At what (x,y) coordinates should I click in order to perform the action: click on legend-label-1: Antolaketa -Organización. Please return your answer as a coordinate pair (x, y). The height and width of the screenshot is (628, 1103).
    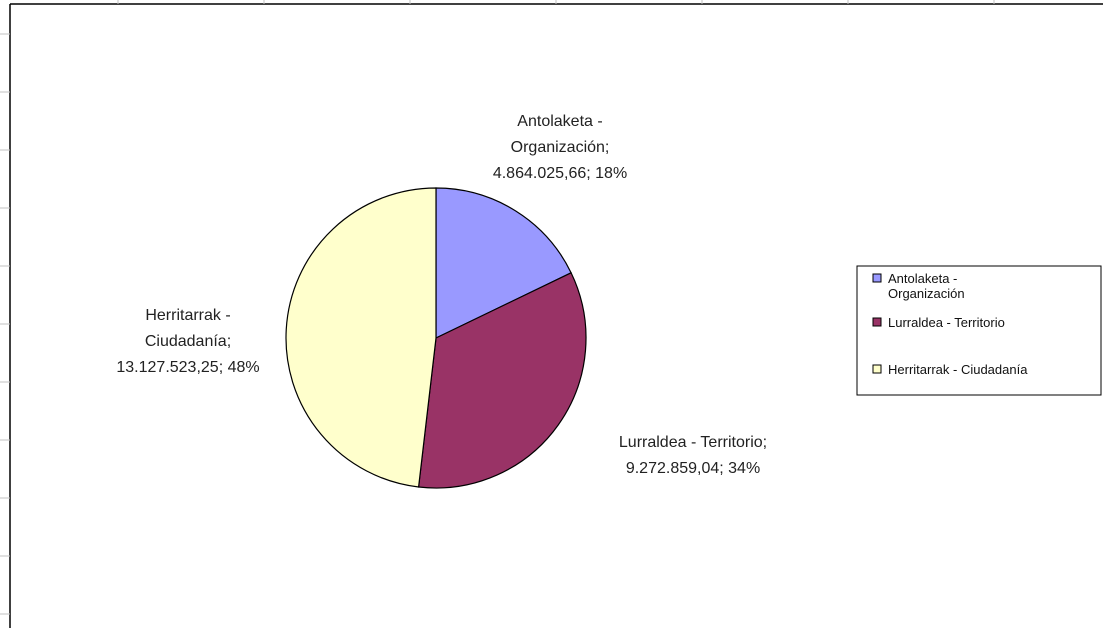
    Looking at the image, I should click on (926, 286).